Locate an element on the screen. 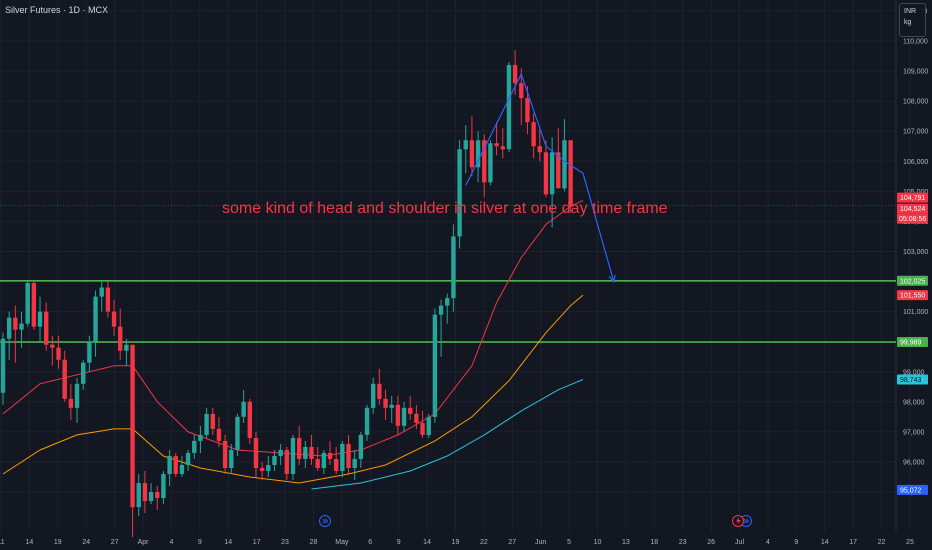 The width and height of the screenshot is (932, 550). arrow-head-icon is located at coordinates (612, 278).